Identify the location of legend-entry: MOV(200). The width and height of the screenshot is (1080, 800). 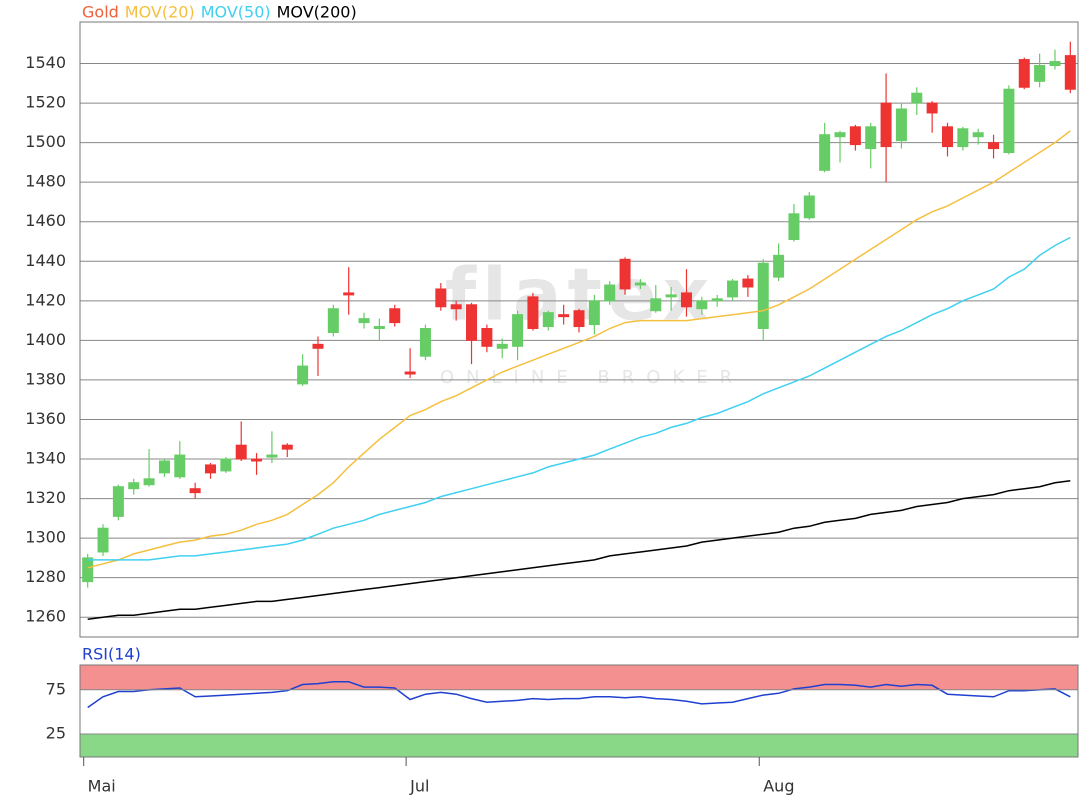
(317, 12).